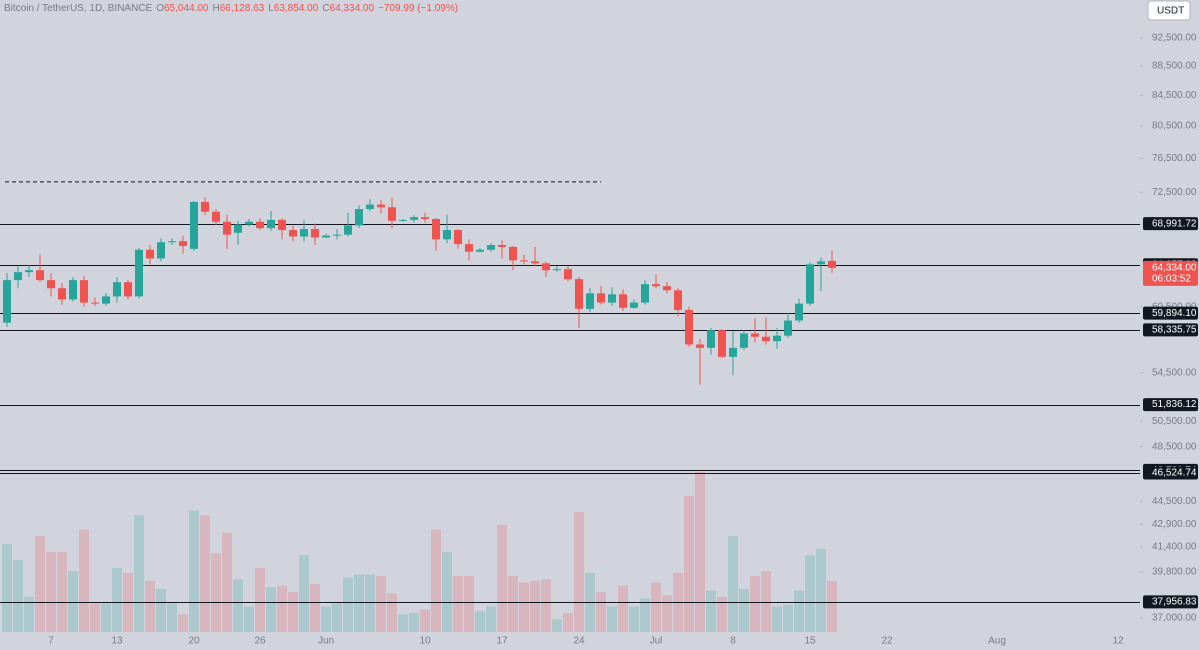 This screenshot has height=650, width=1200. Describe the element at coordinates (1174, 38) in the screenshot. I see `y-tick-label: 92,500.00` at that location.